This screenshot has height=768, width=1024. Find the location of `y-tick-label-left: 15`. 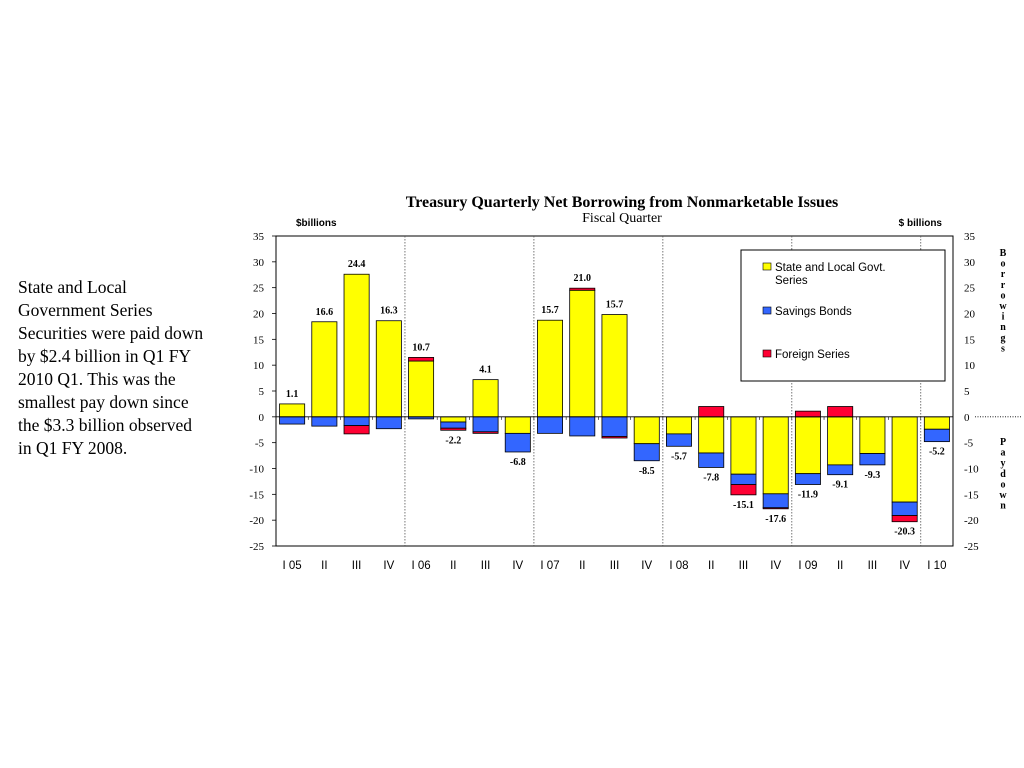

y-tick-label-left: 15 is located at coordinates (259, 340).